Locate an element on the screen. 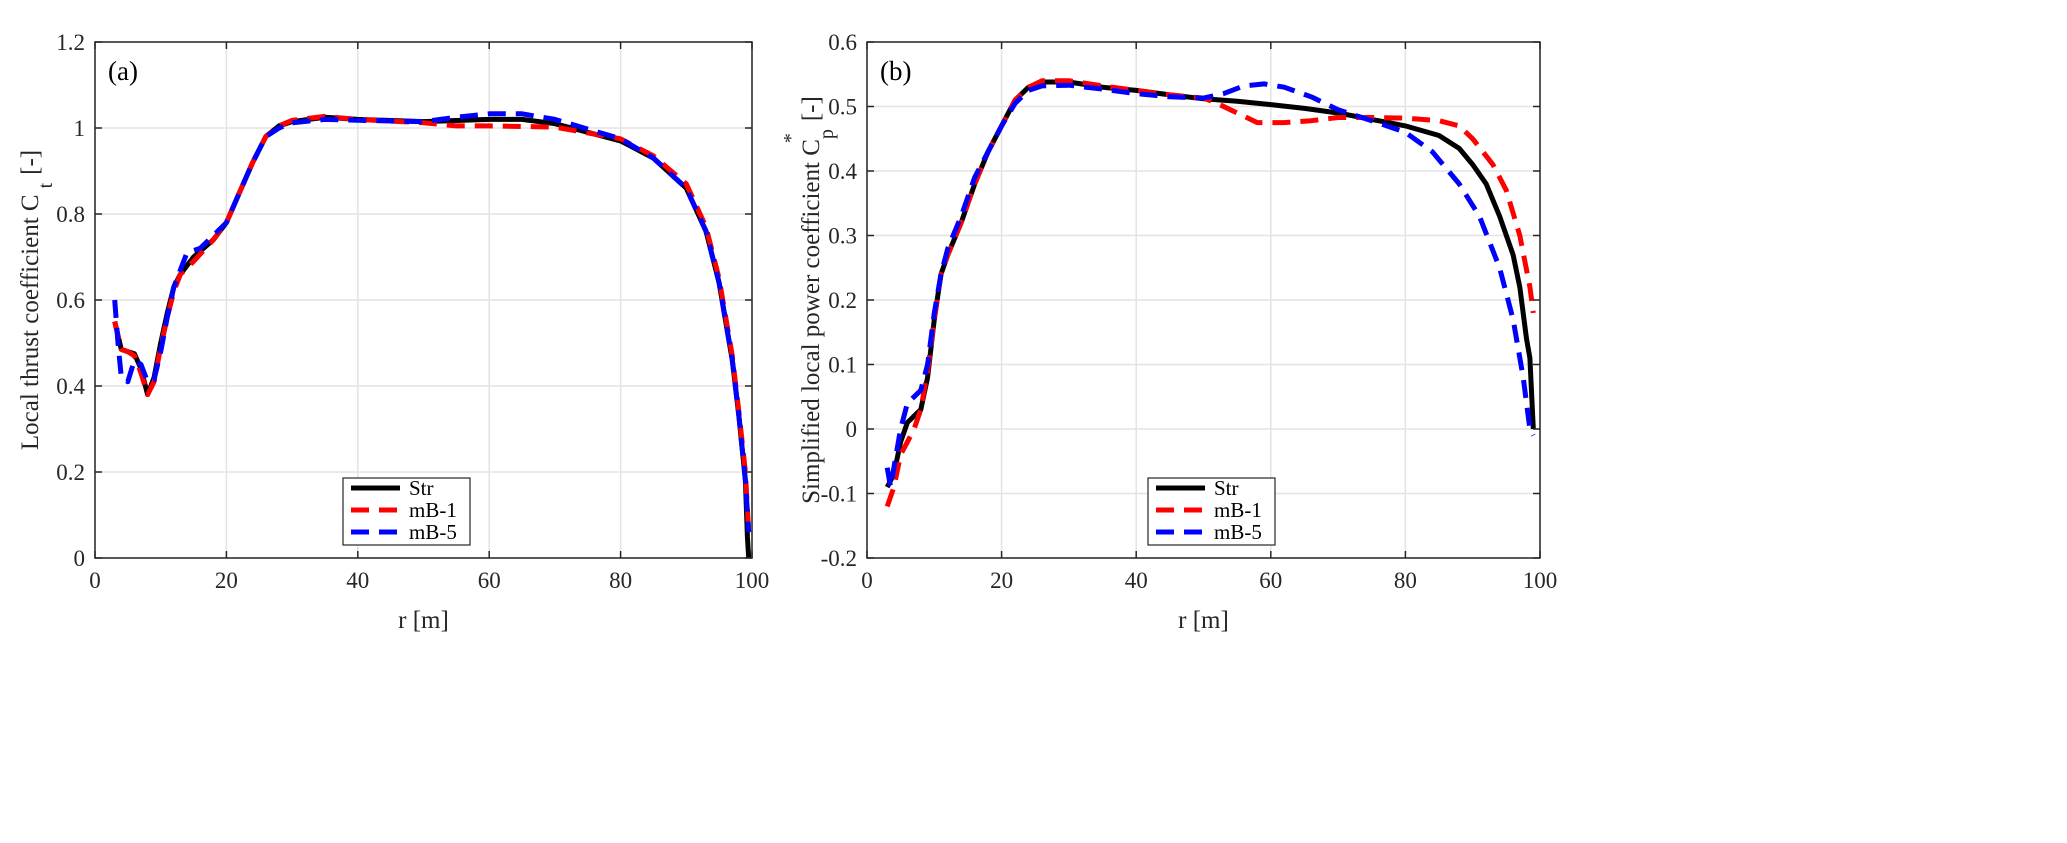 The height and width of the screenshot is (843, 2067). y-tick-label: 1 is located at coordinates (80, 128).